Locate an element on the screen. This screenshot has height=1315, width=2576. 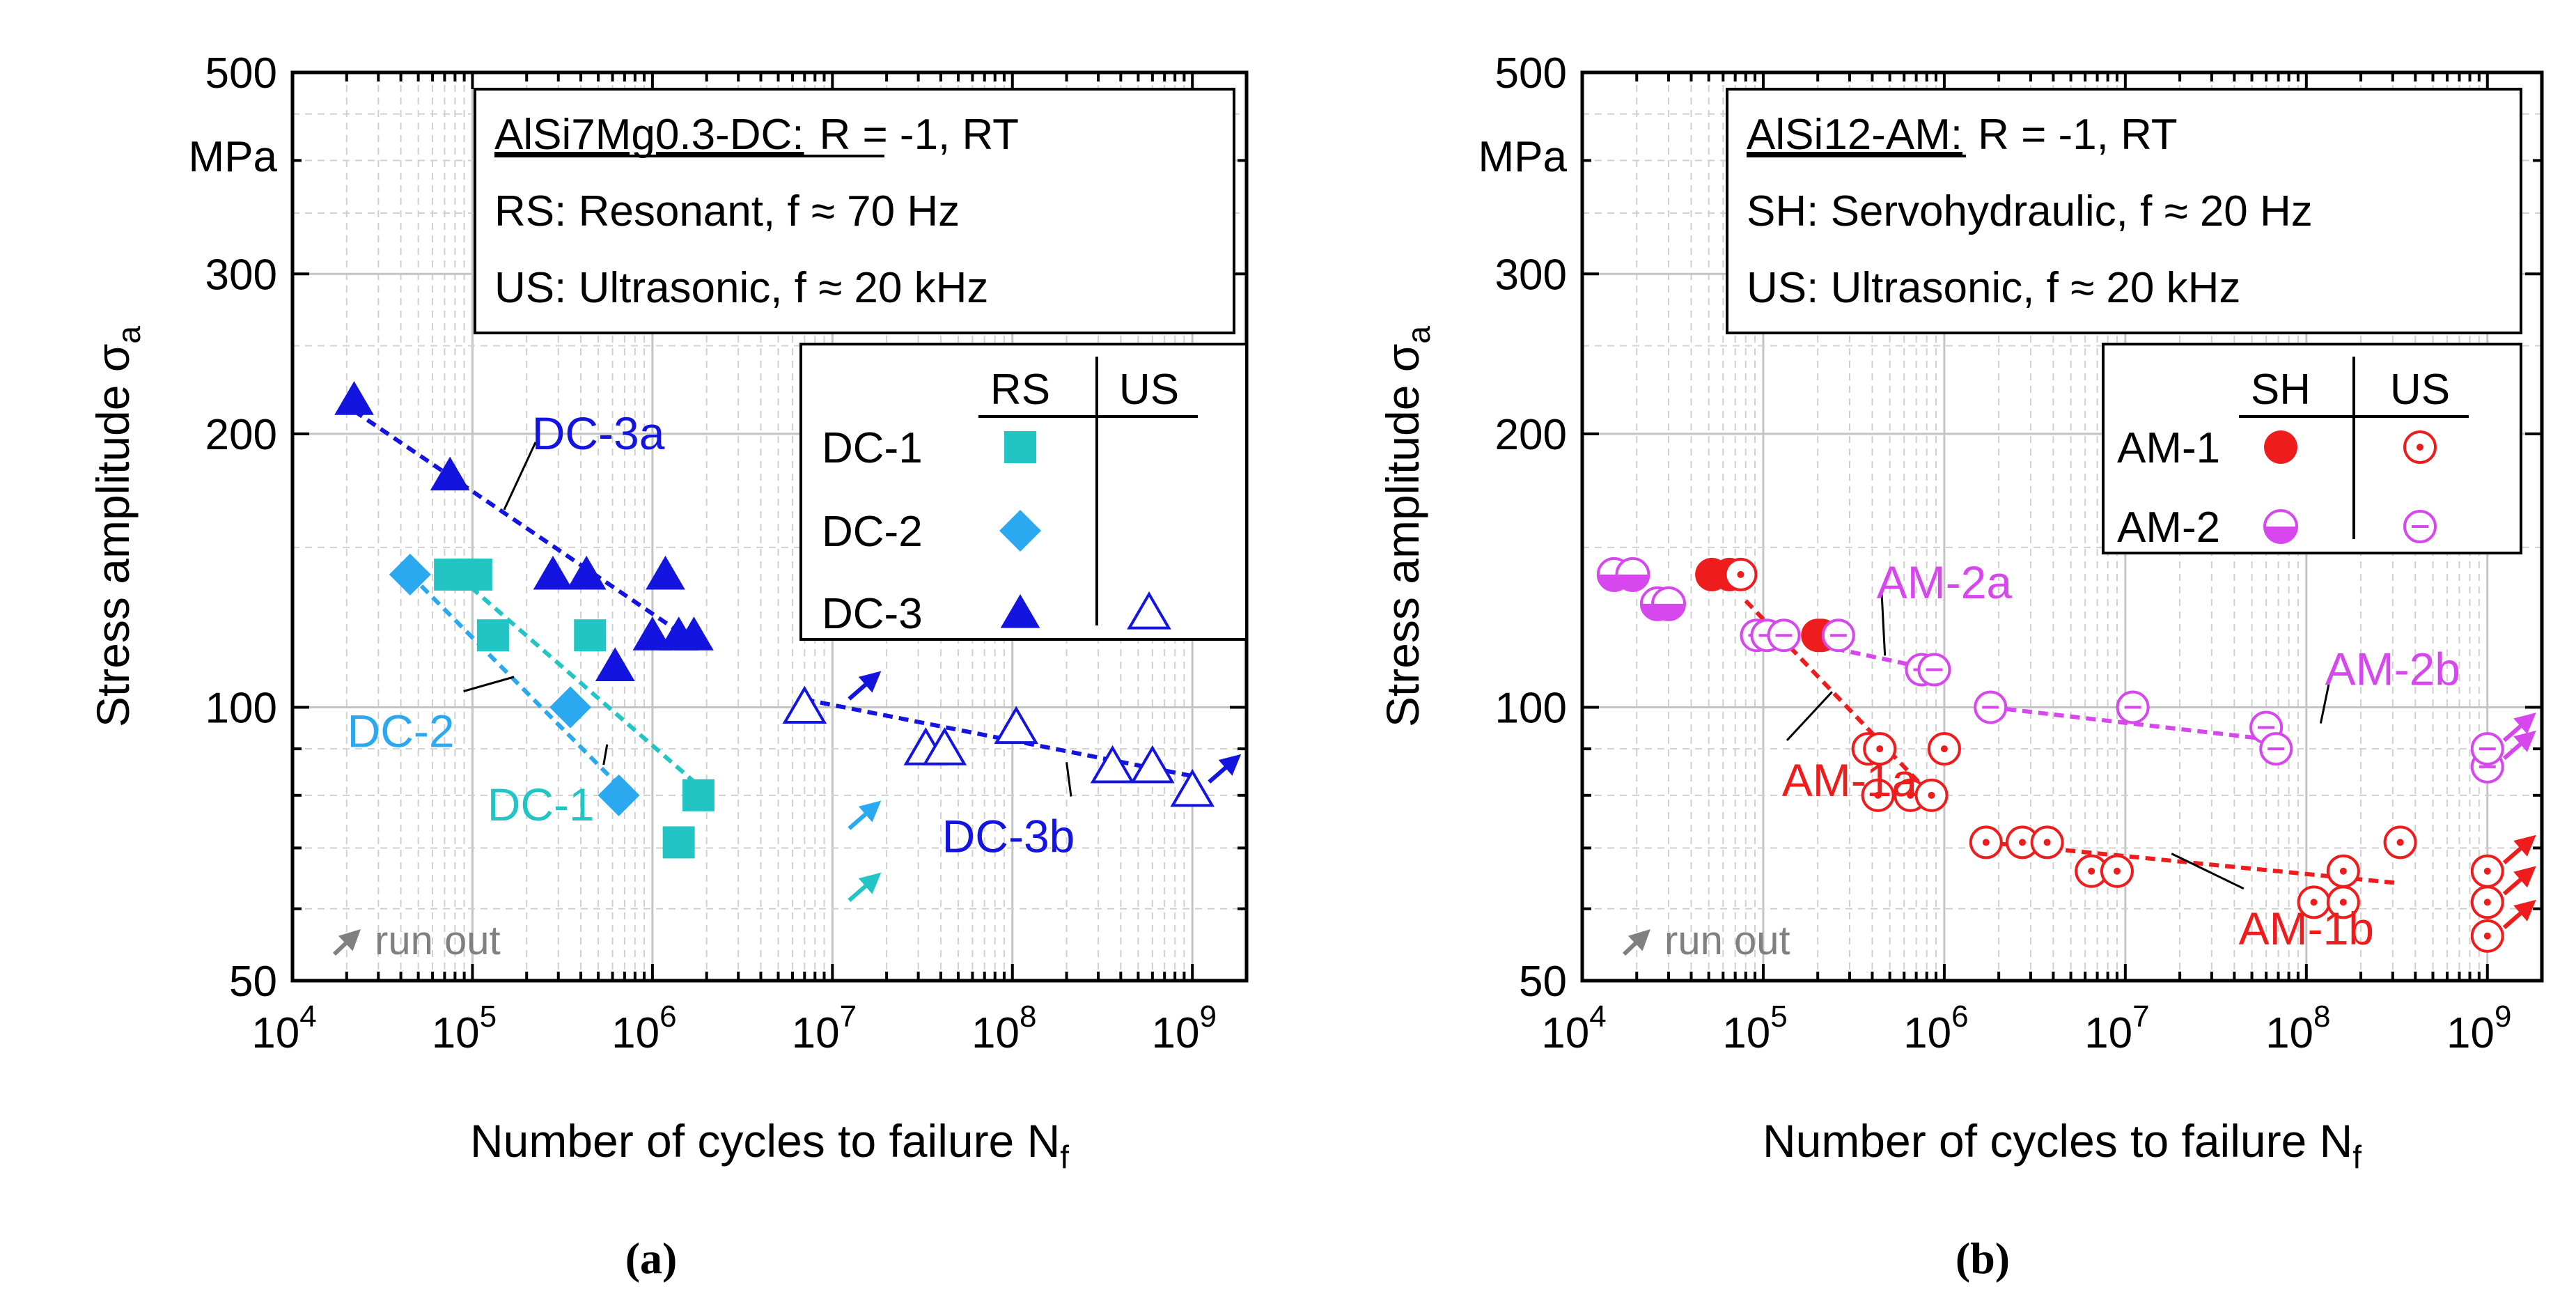
x-tick-exp: 6 is located at coordinates (667, 1016).